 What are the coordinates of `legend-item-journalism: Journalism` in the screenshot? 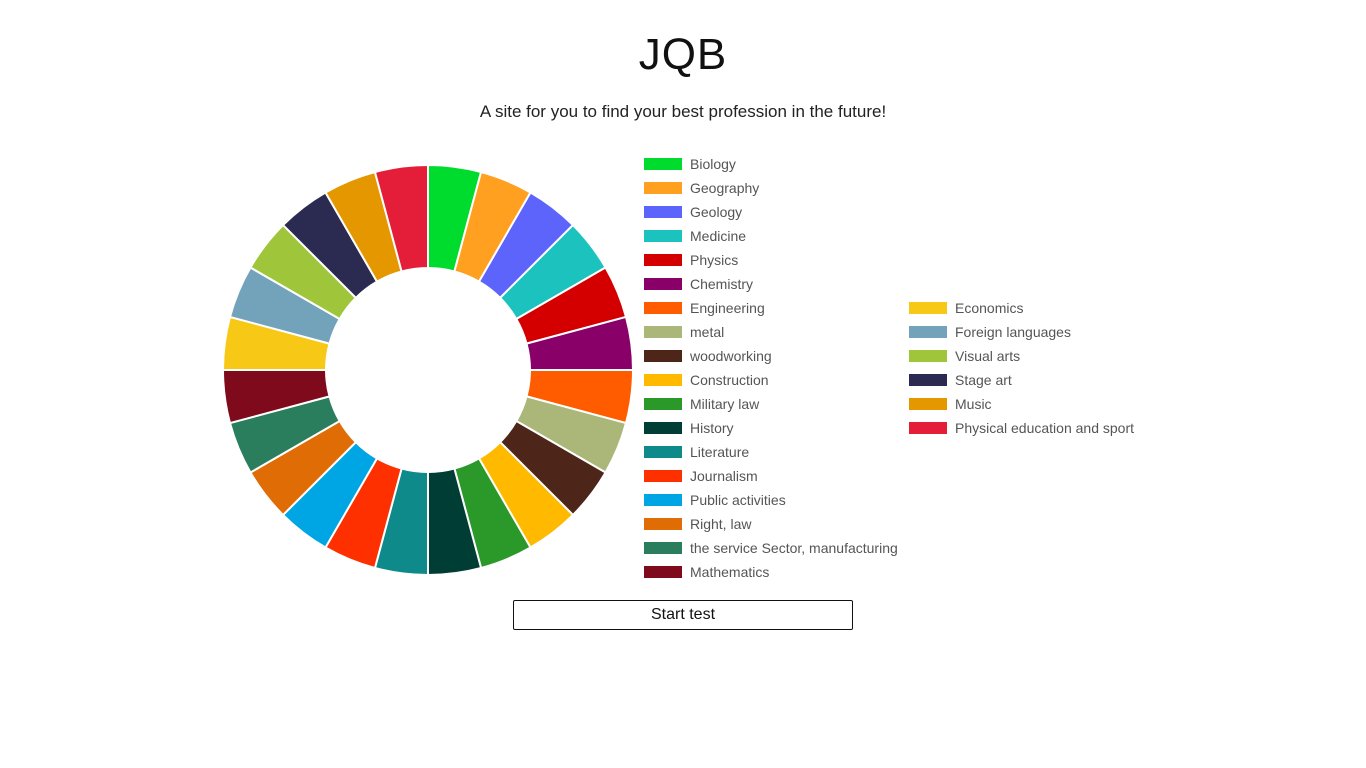 It's located at (701, 476).